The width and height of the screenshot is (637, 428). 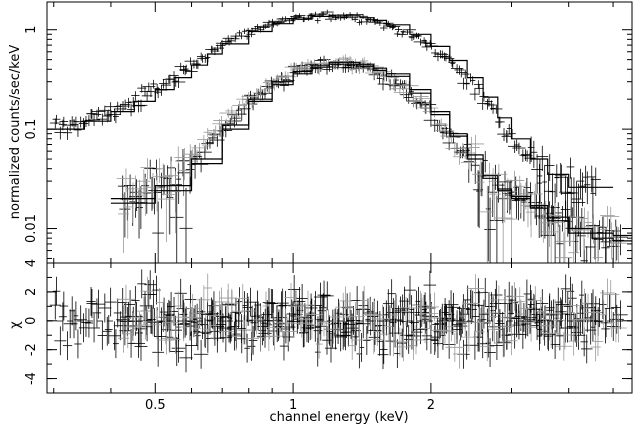 What do you see at coordinates (31, 228) in the screenshot?
I see `spectrum-y-tick-label-0: 0.01` at bounding box center [31, 228].